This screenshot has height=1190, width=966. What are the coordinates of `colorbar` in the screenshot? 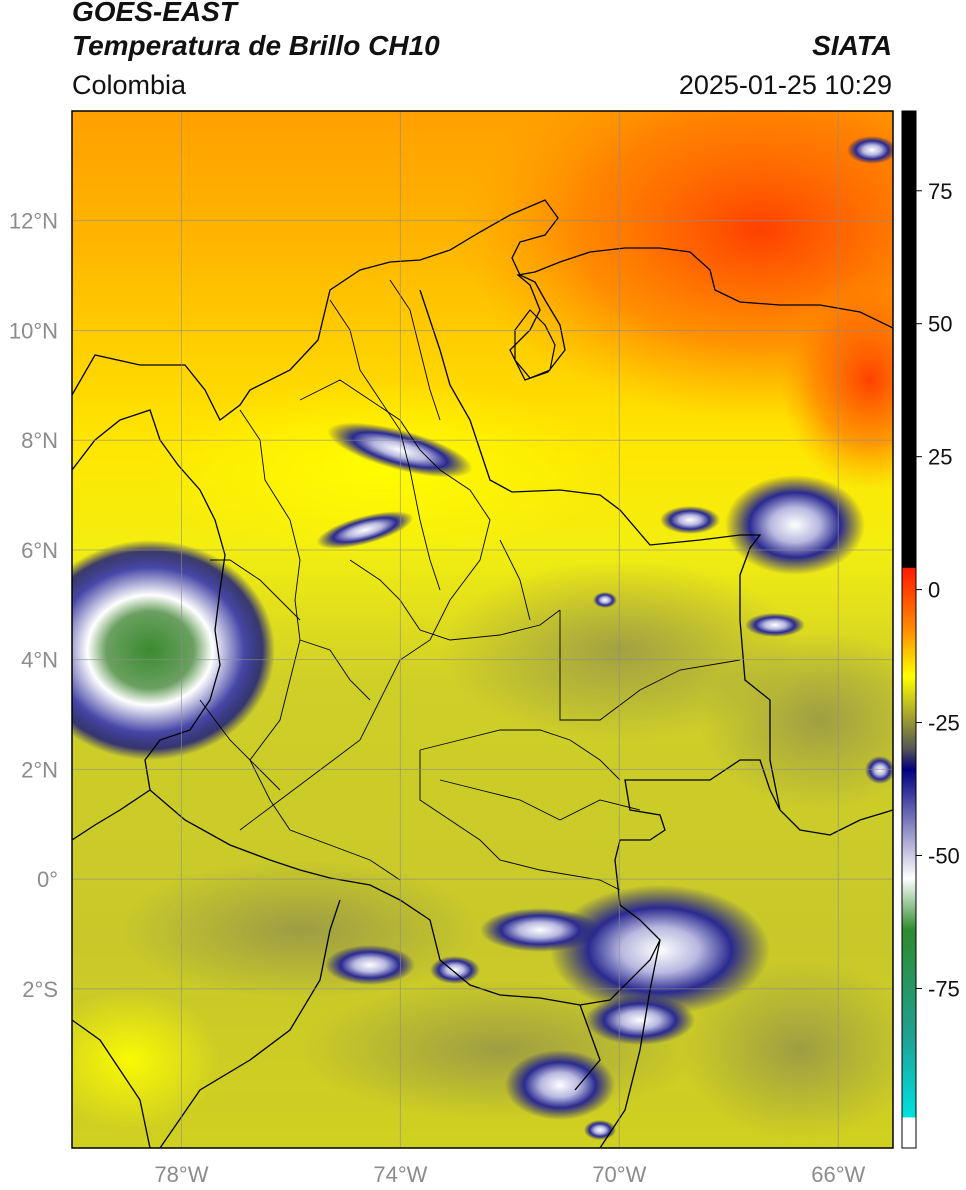 It's located at (909, 629).